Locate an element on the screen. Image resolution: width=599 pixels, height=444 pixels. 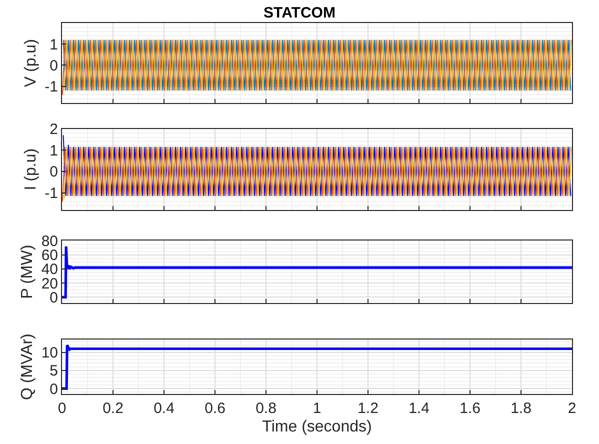
x-tick-label: 0.6 is located at coordinates (215, 408).